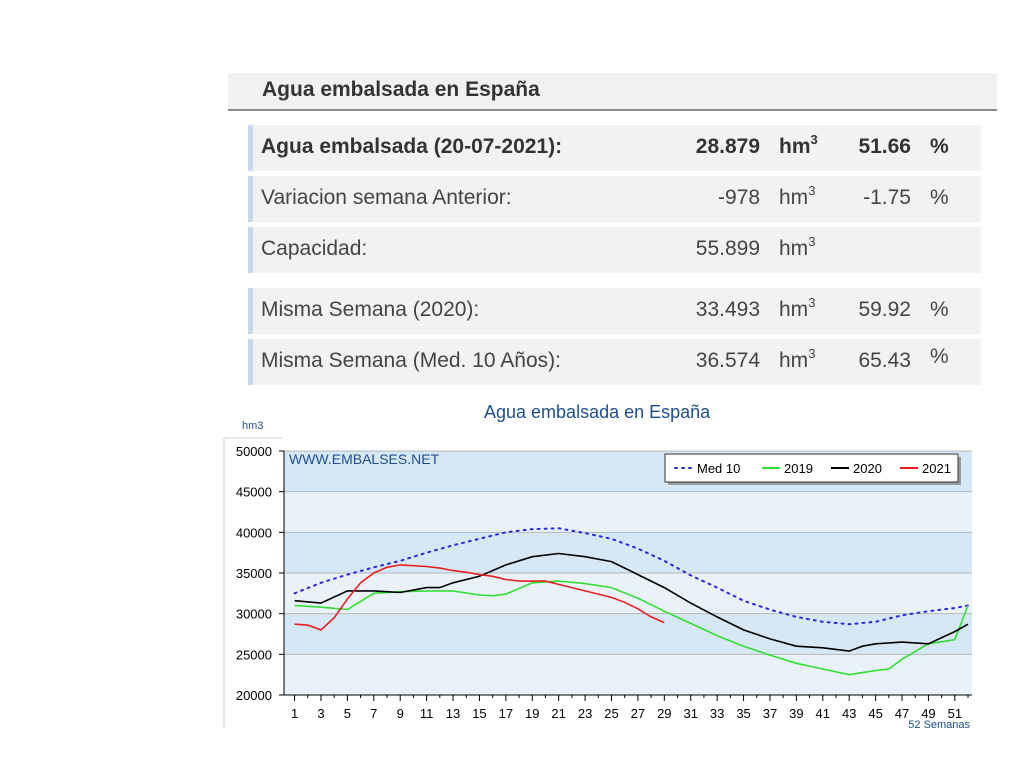  Describe the element at coordinates (884, 360) in the screenshot. I see `stat-percent: 65.43` at that location.